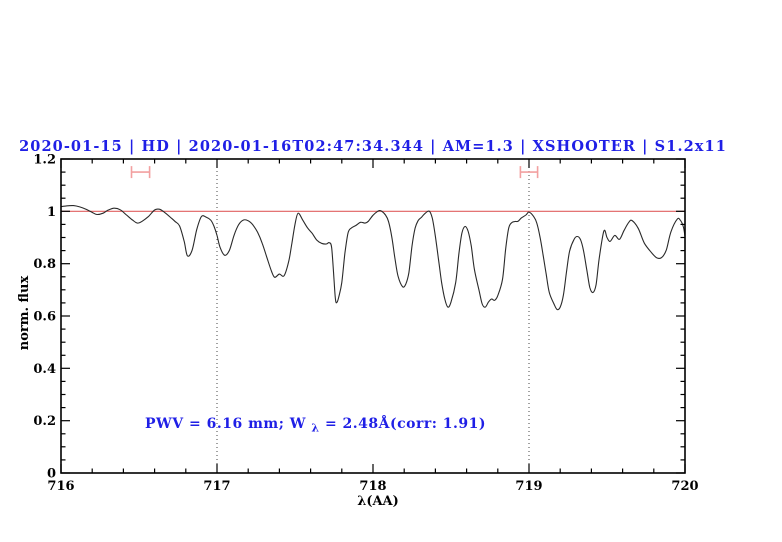 The image size is (782, 542). Describe the element at coordinates (216, 486) in the screenshot. I see `x-tick-label: 717` at that location.